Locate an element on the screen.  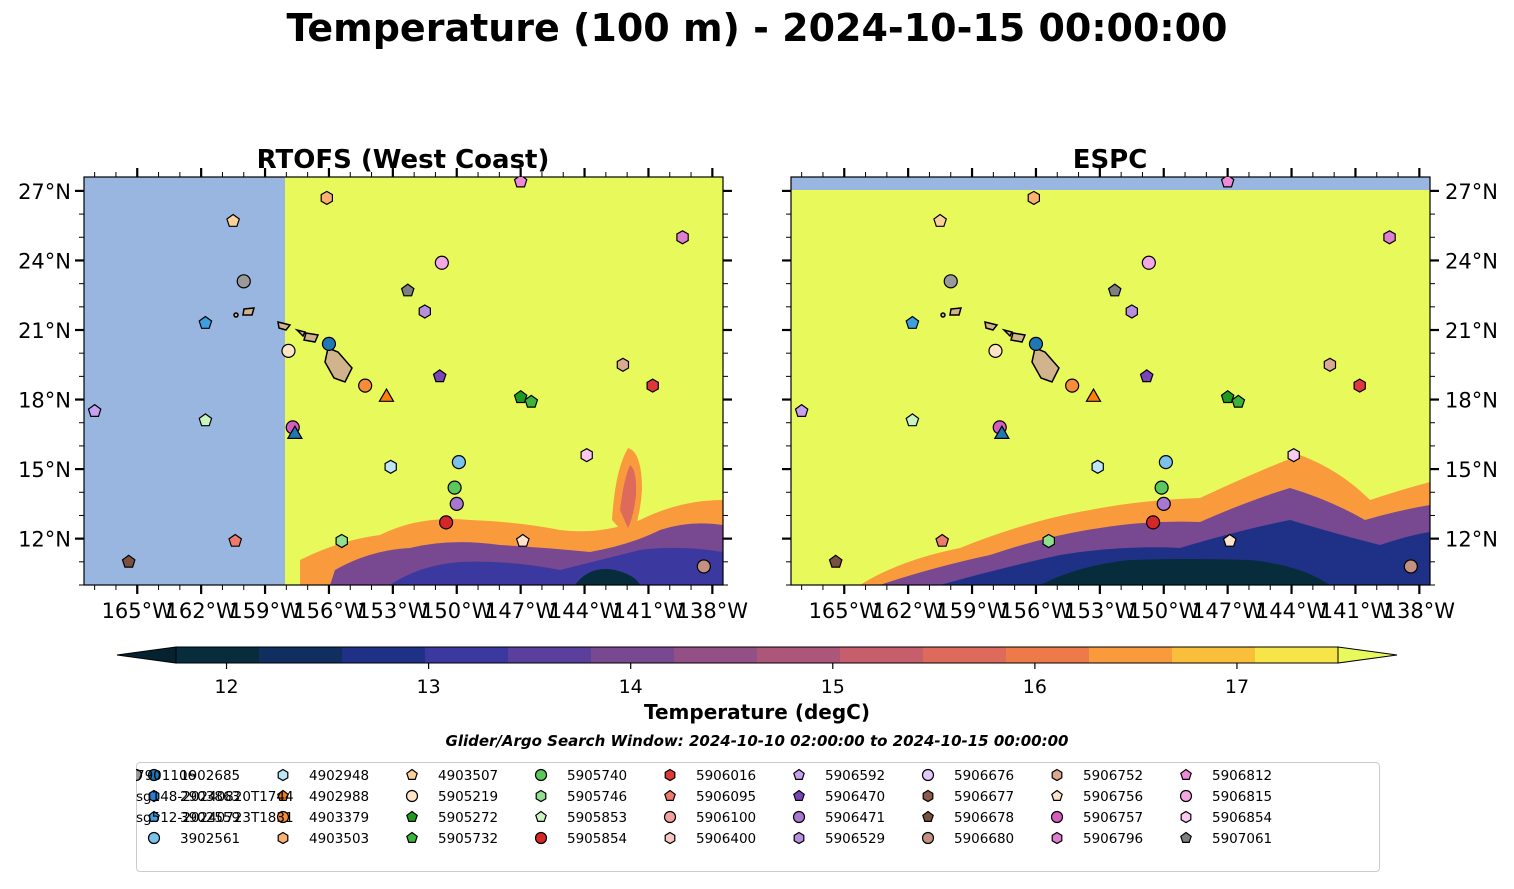
legend-label: 5905219 is located at coordinates (468, 797).